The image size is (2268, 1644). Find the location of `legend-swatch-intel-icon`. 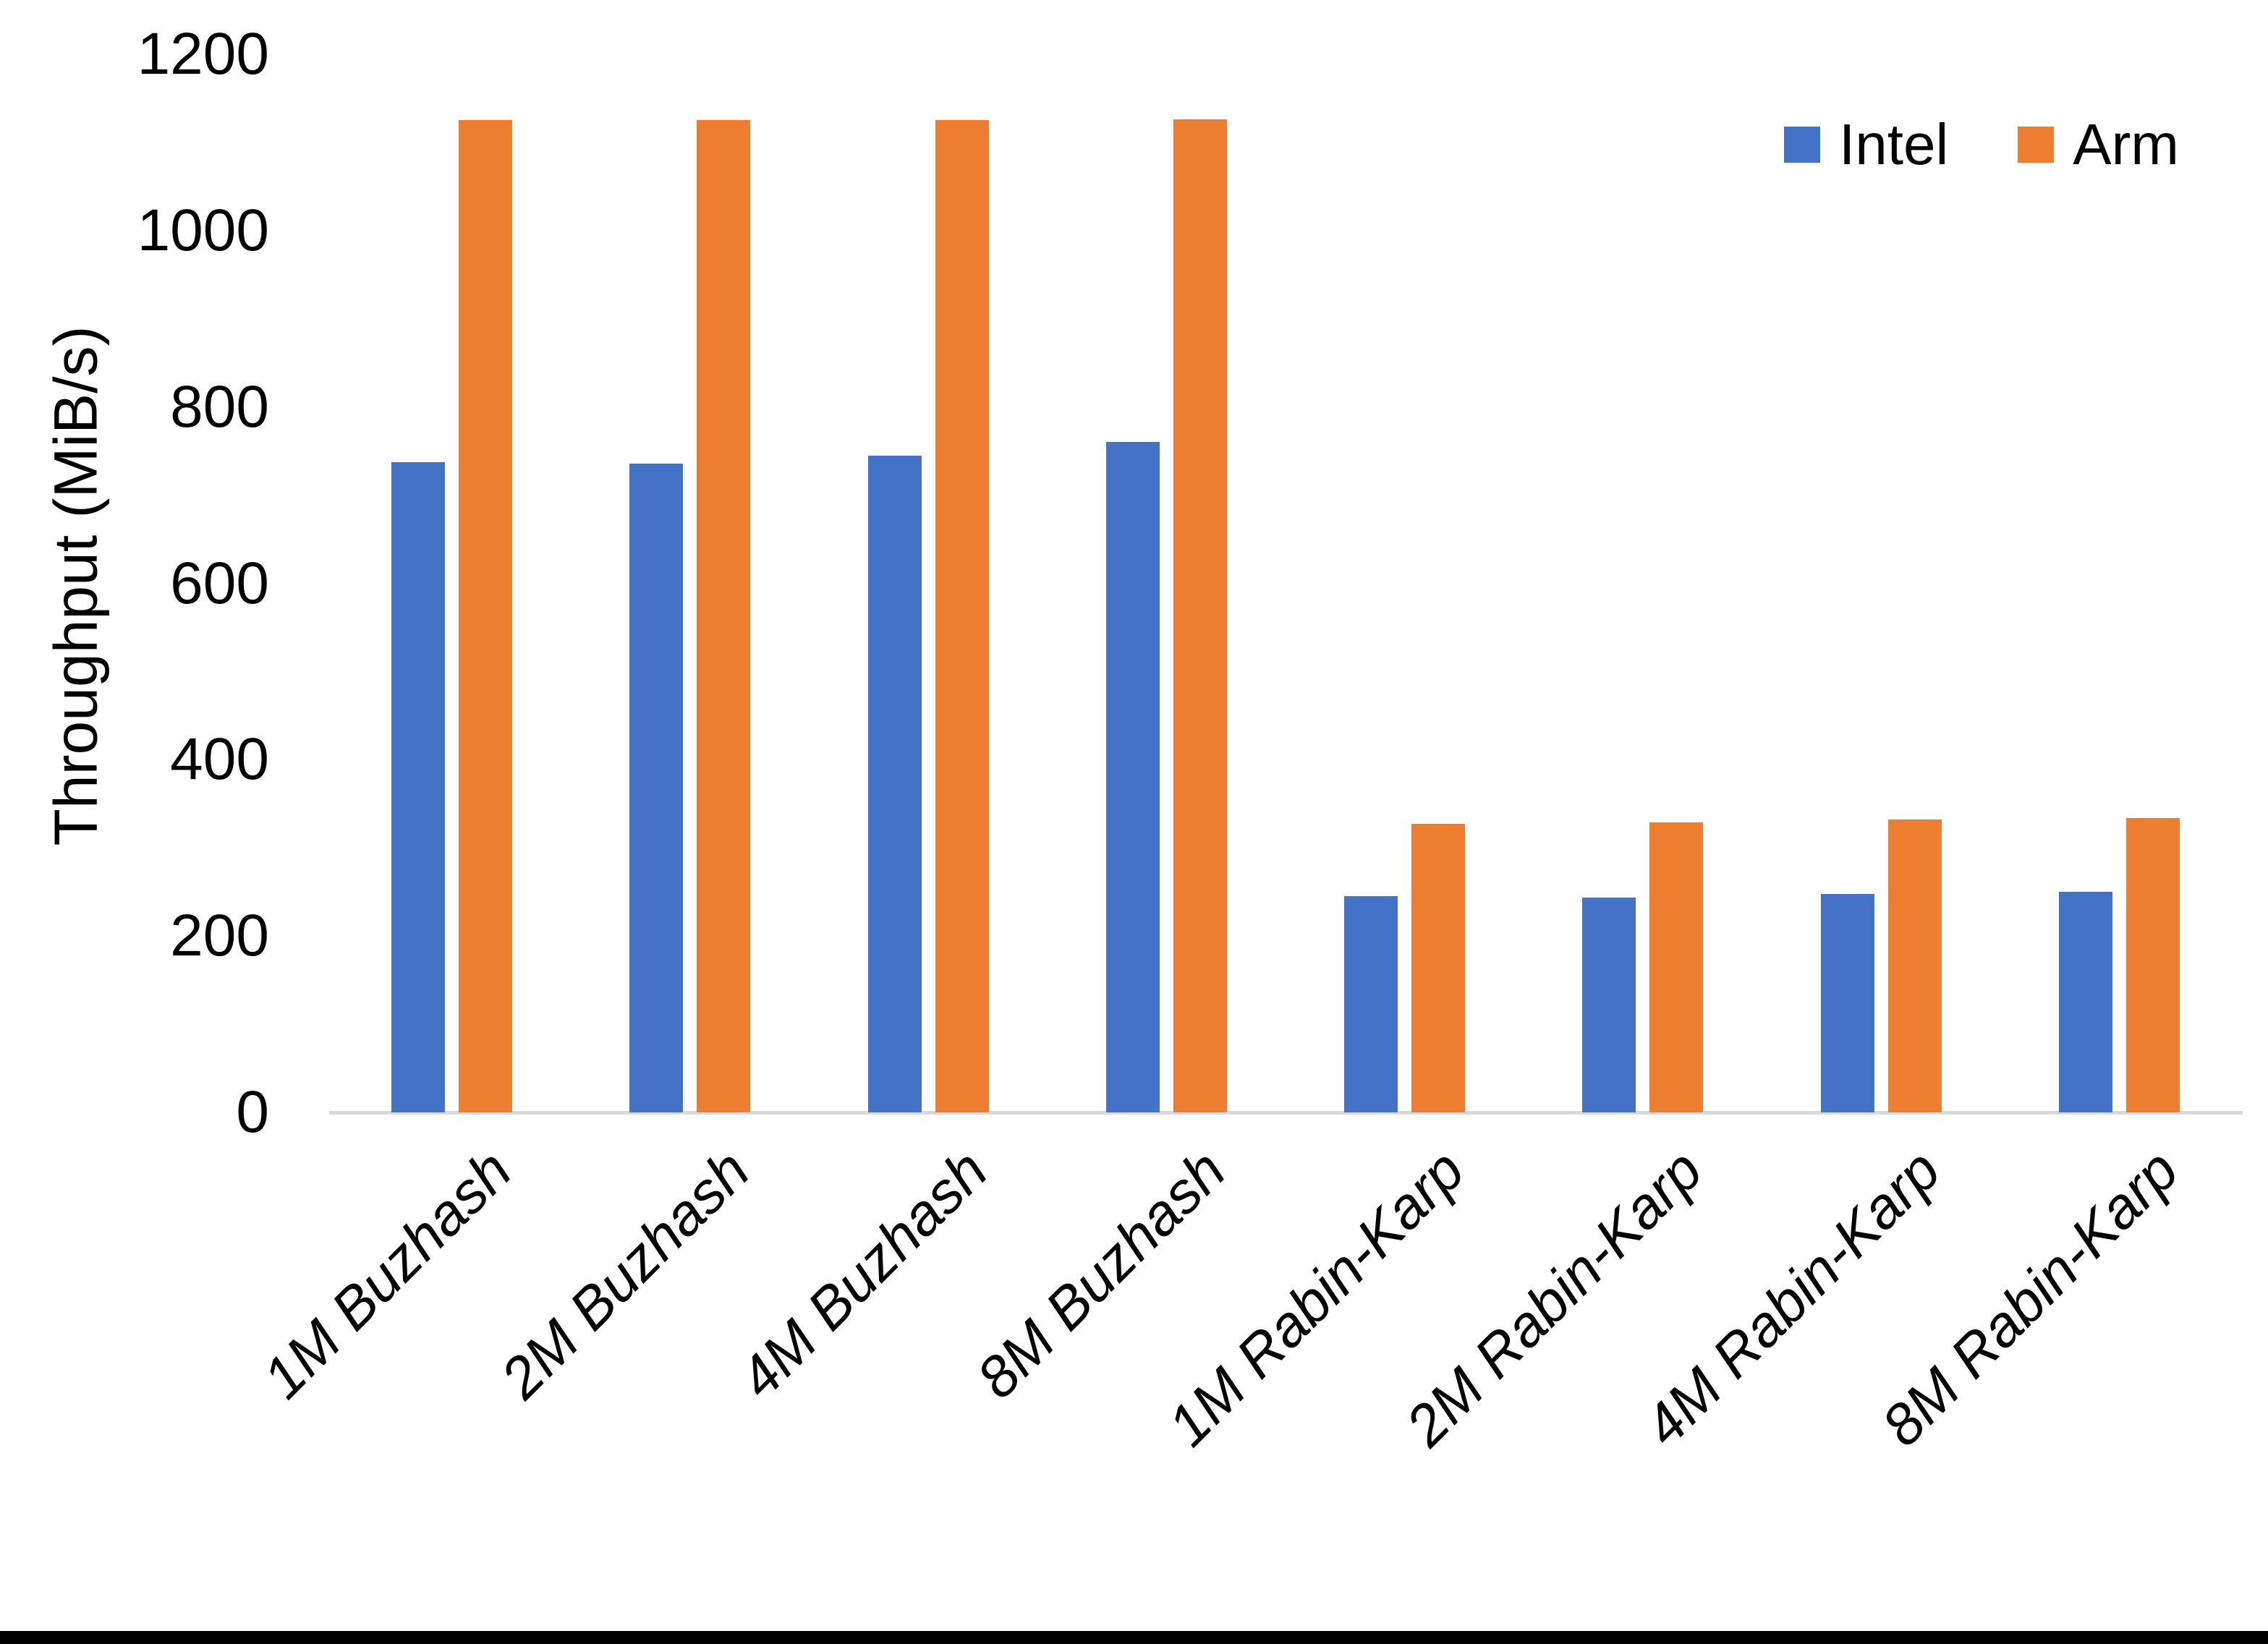

legend-swatch-intel-icon is located at coordinates (1802, 145).